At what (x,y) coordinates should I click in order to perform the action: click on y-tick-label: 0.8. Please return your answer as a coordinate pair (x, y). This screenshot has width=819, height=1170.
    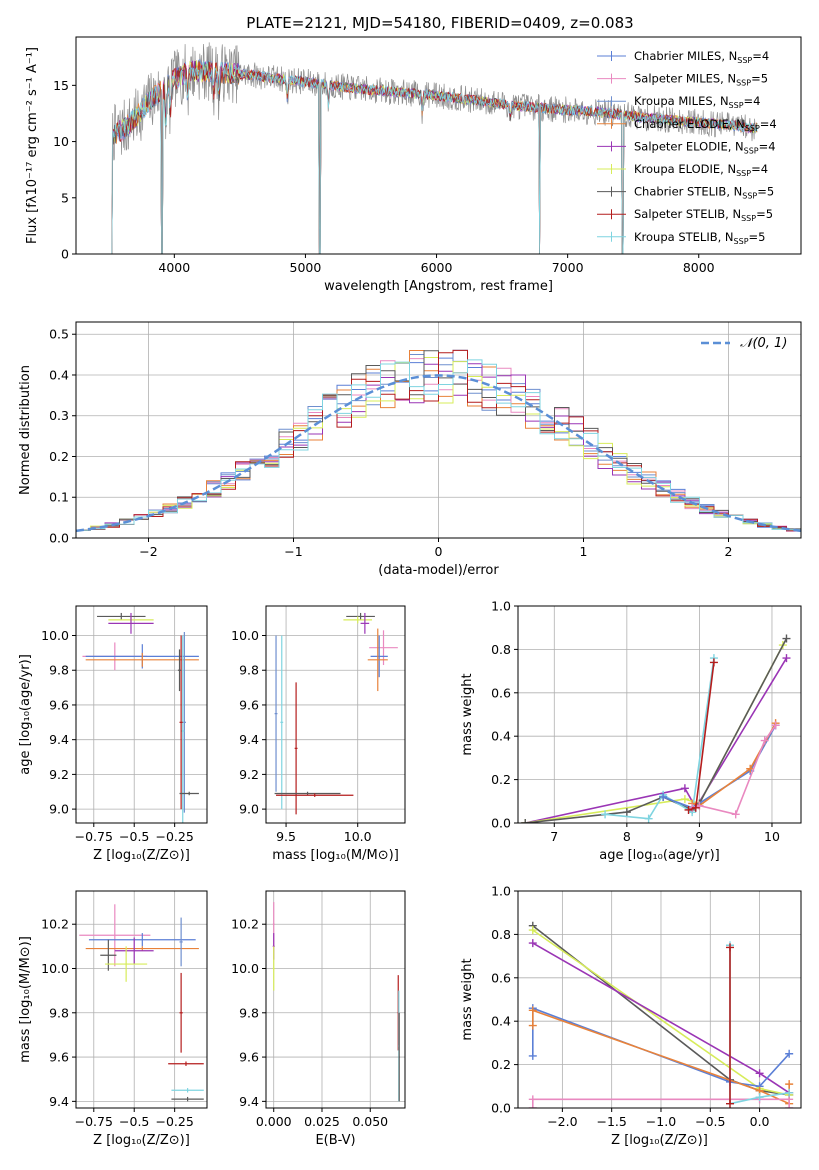
    Looking at the image, I should click on (501, 934).